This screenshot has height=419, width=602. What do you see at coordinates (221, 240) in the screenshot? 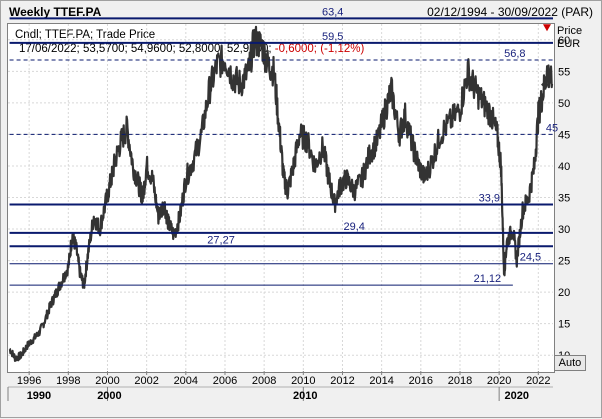
I see `level-label: 27,27` at bounding box center [221, 240].